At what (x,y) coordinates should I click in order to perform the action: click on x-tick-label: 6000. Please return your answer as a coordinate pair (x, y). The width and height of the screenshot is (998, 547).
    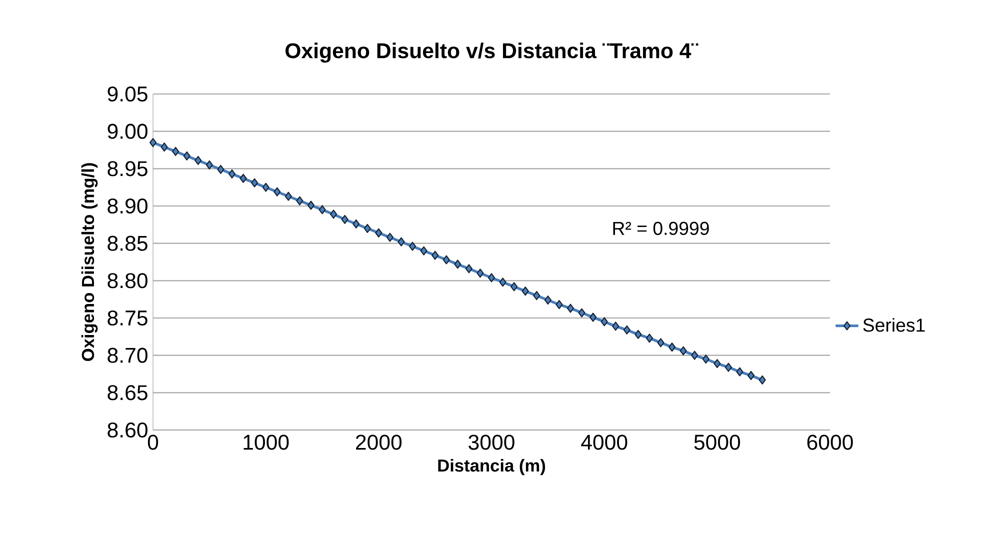
    Looking at the image, I should click on (830, 442).